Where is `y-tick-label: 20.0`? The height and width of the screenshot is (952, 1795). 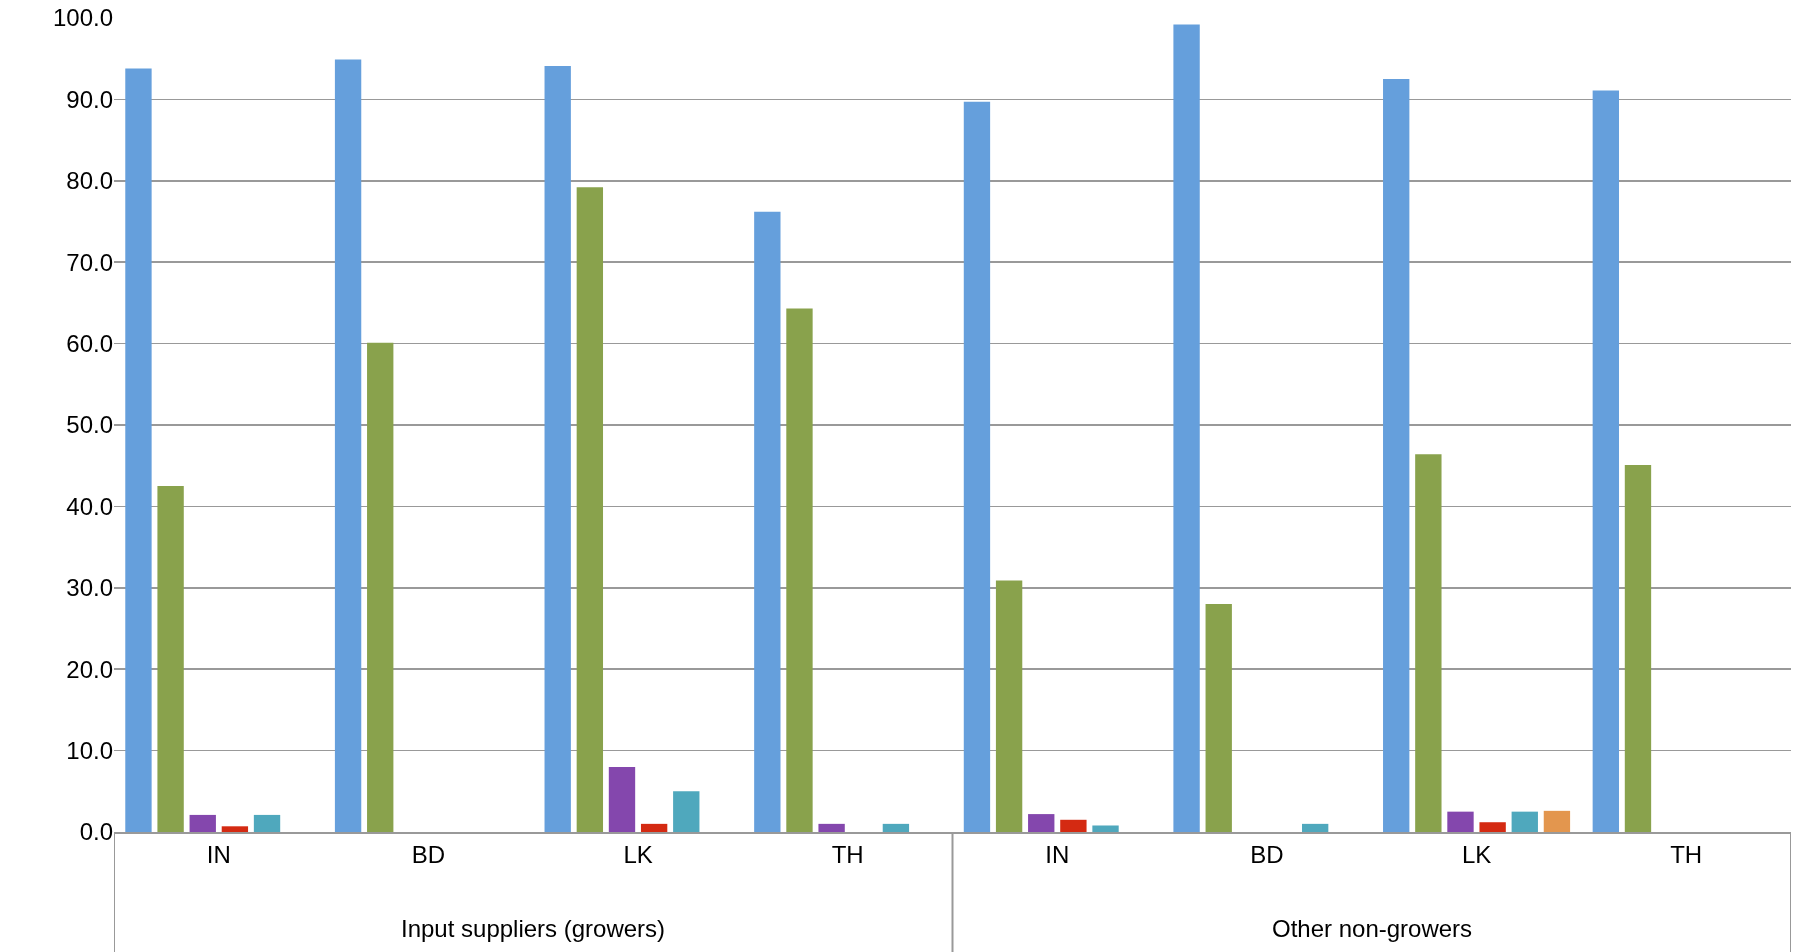 y-tick-label: 20.0 is located at coordinates (89, 669).